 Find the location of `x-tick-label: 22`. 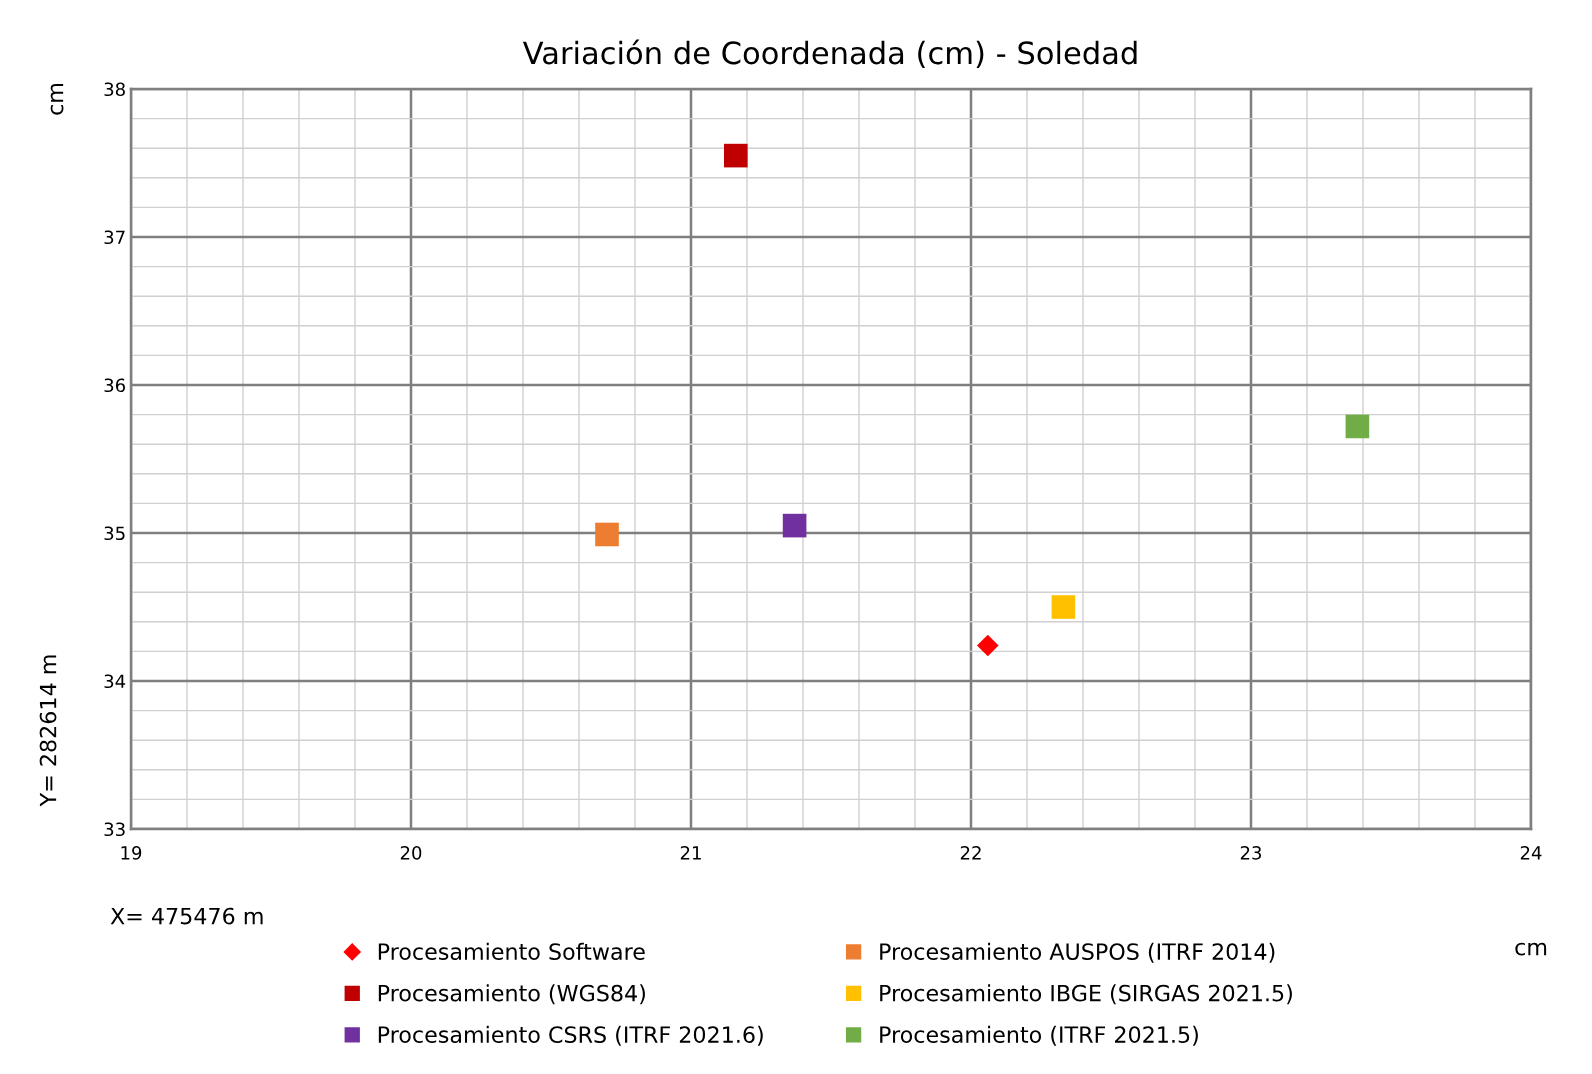

x-tick-label: 22 is located at coordinates (970, 852).